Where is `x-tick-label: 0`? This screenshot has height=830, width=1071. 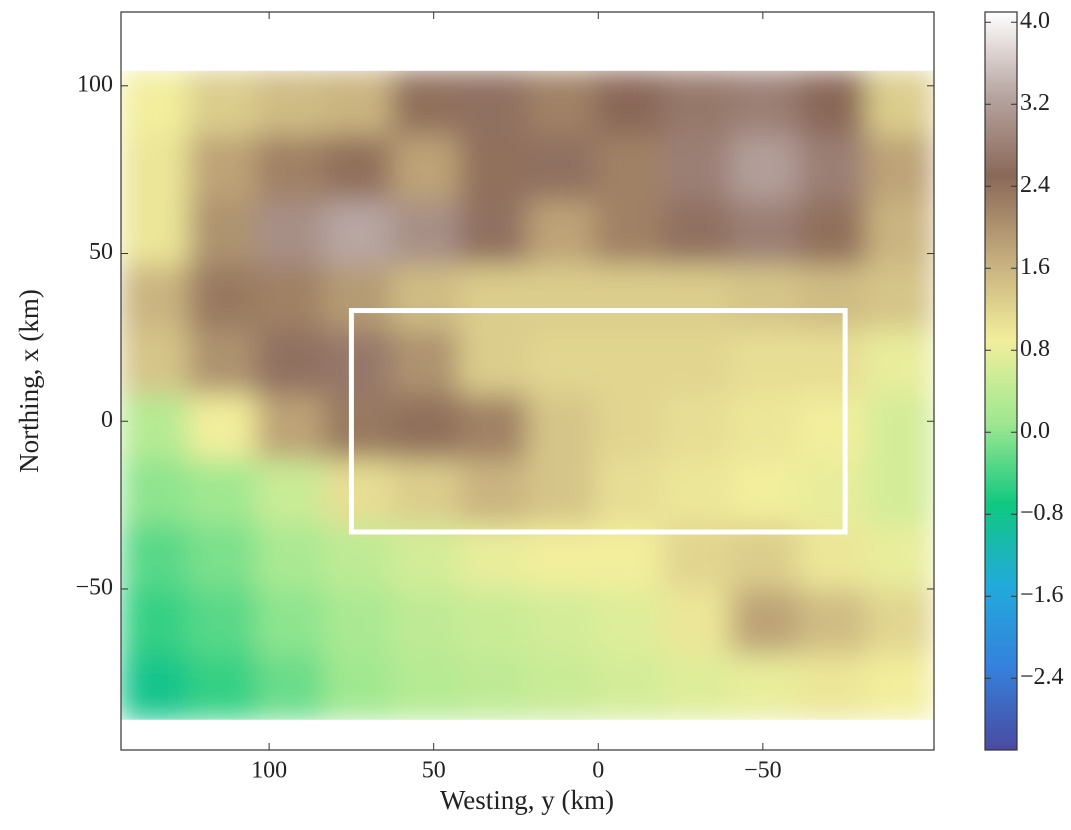 x-tick-label: 0 is located at coordinates (598, 771).